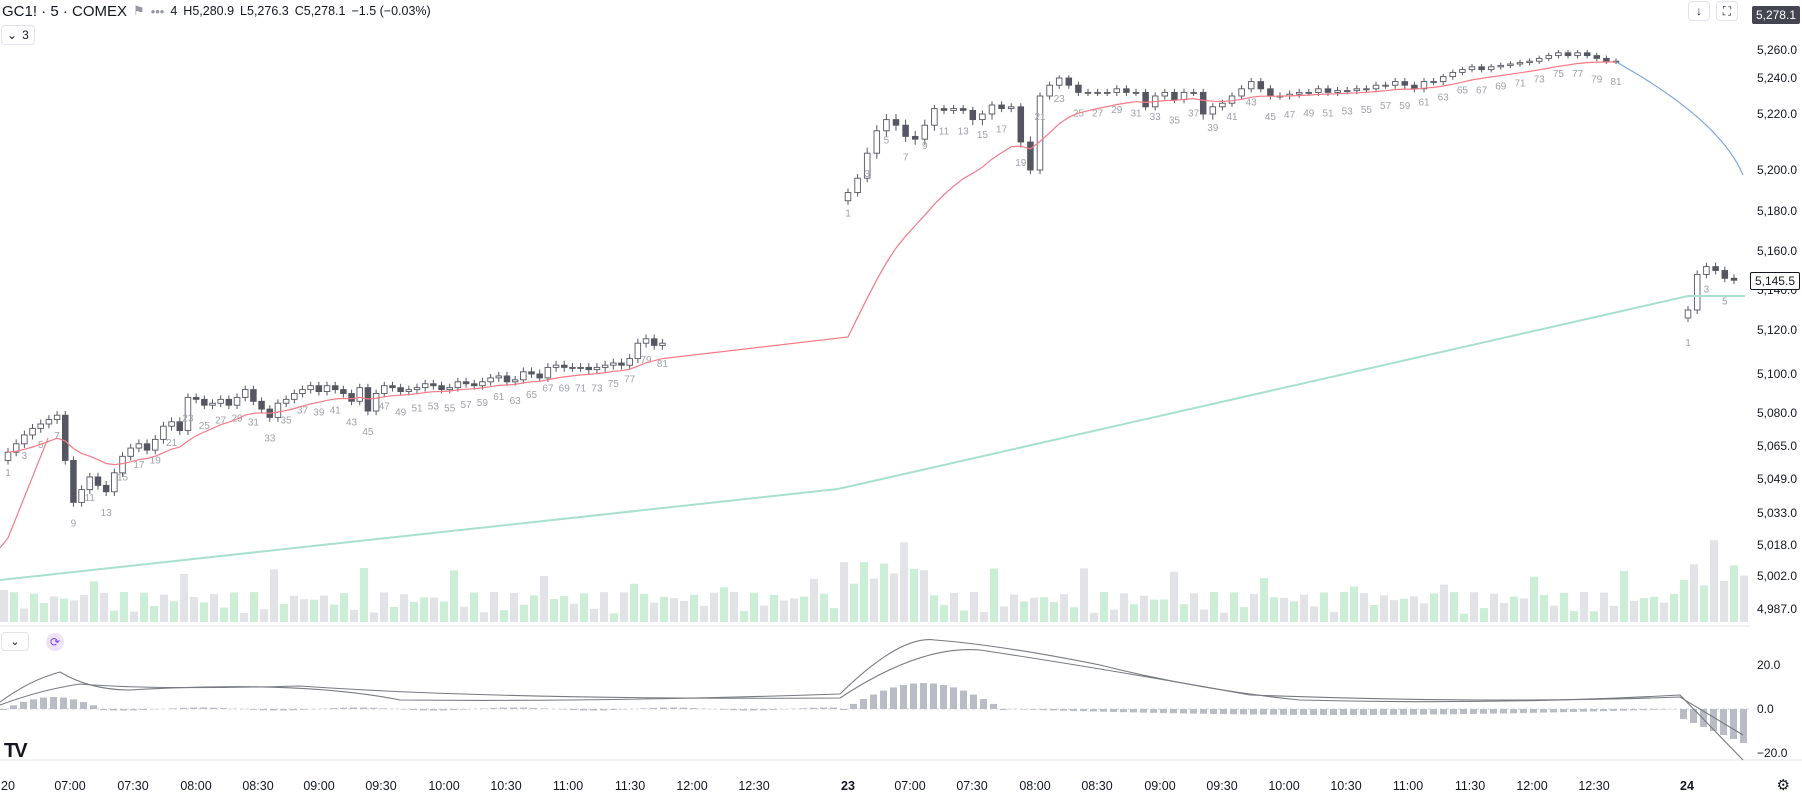  What do you see at coordinates (1783, 785) in the screenshot?
I see `gear-icon: ⚙` at bounding box center [1783, 785].